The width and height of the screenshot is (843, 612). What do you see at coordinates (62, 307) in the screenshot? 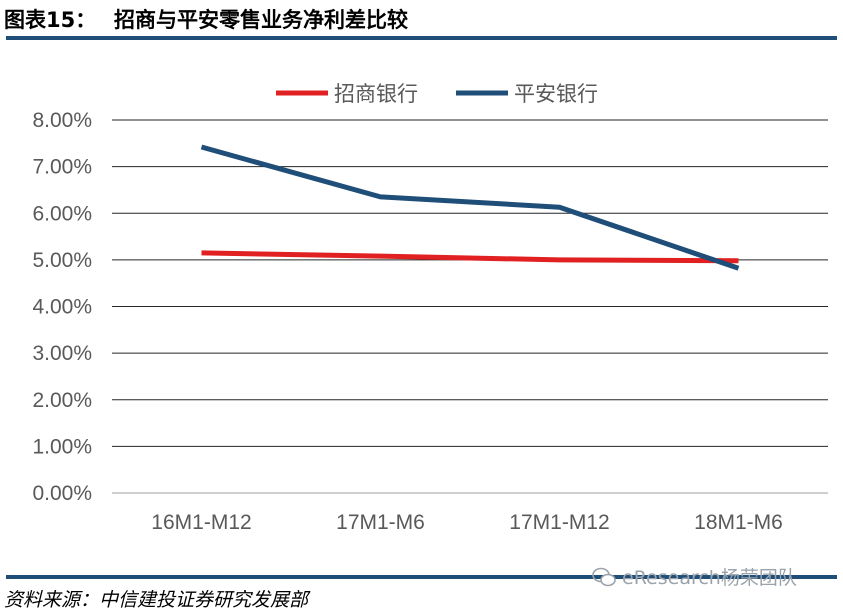
I see `y-tick-label: 4.00%` at bounding box center [62, 307].